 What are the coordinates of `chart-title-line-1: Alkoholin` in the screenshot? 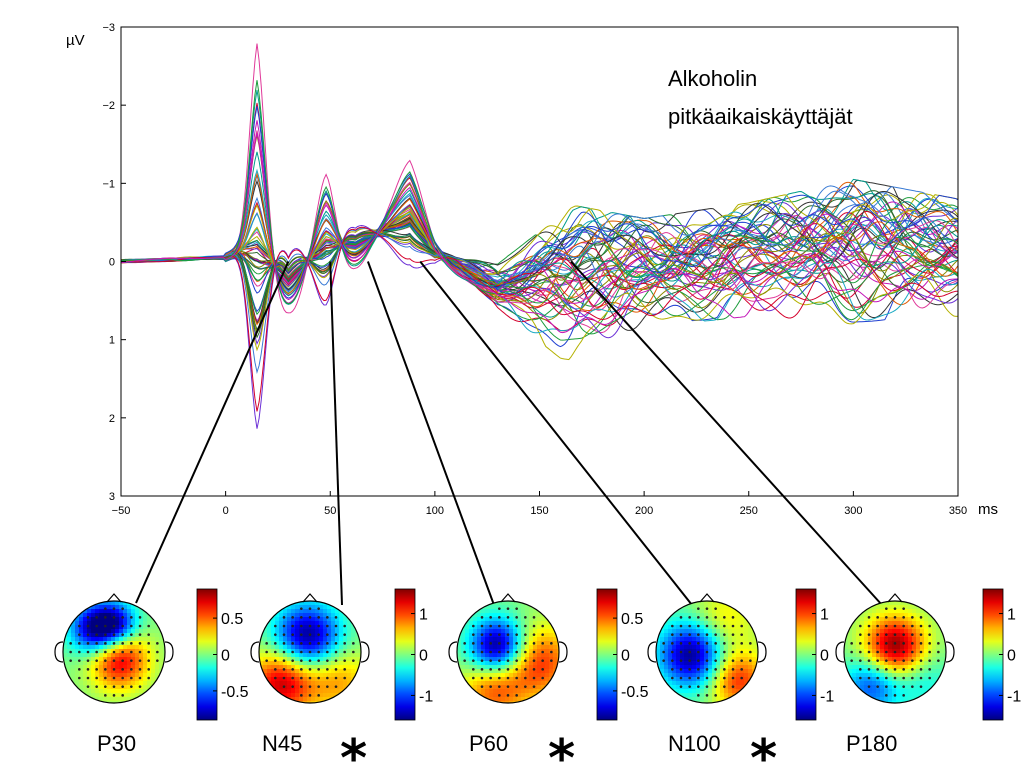 It's located at (712, 78).